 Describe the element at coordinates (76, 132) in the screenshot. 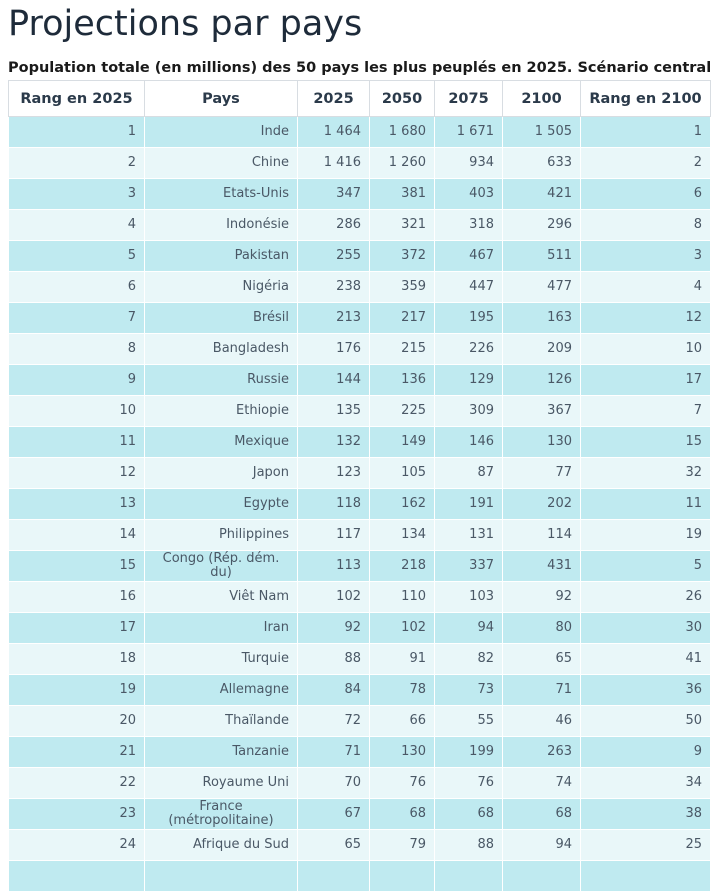

I see `rang-2025-cell: 1` at that location.